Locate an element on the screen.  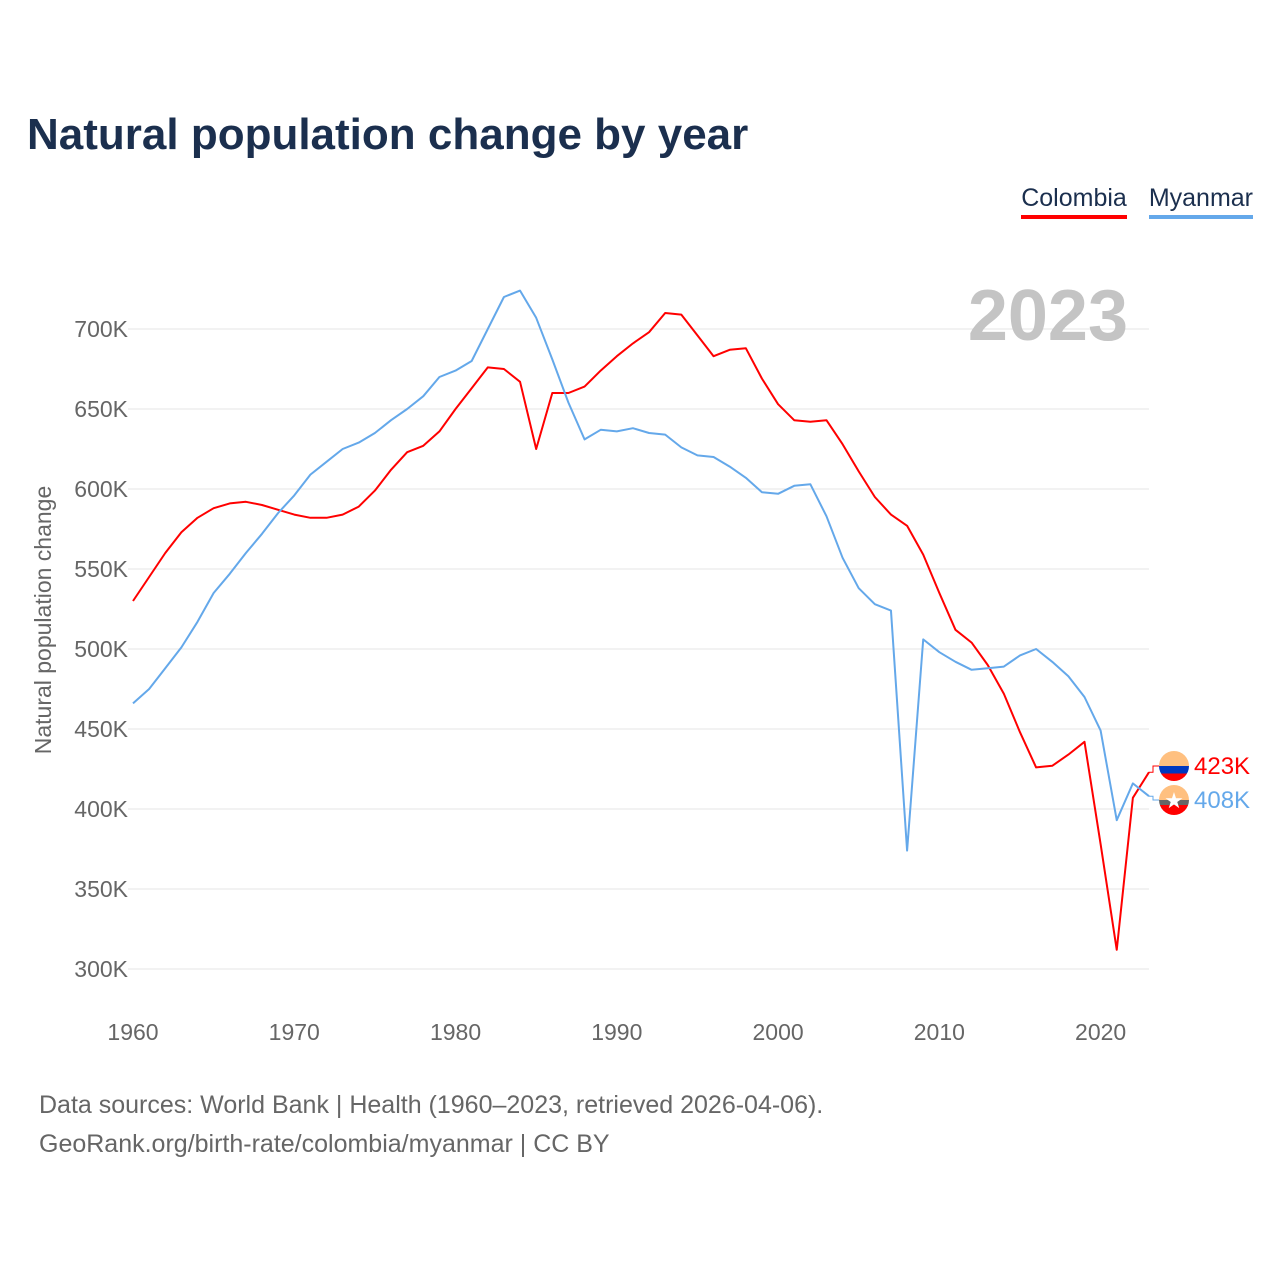
x-tick-label: 1980 is located at coordinates (455, 1032).